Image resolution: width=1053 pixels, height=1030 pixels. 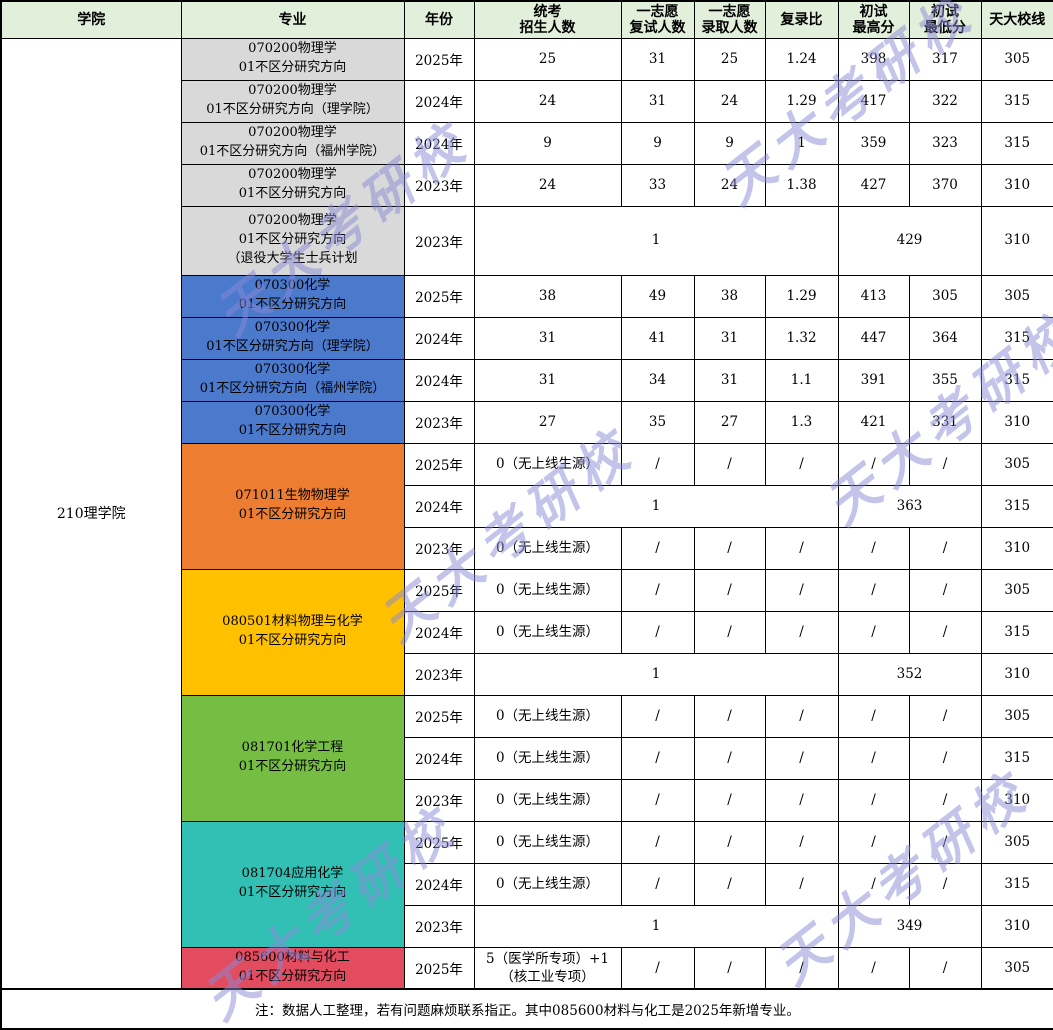 What do you see at coordinates (873, 185) in the screenshot?
I see `stat-cell: 427` at bounding box center [873, 185].